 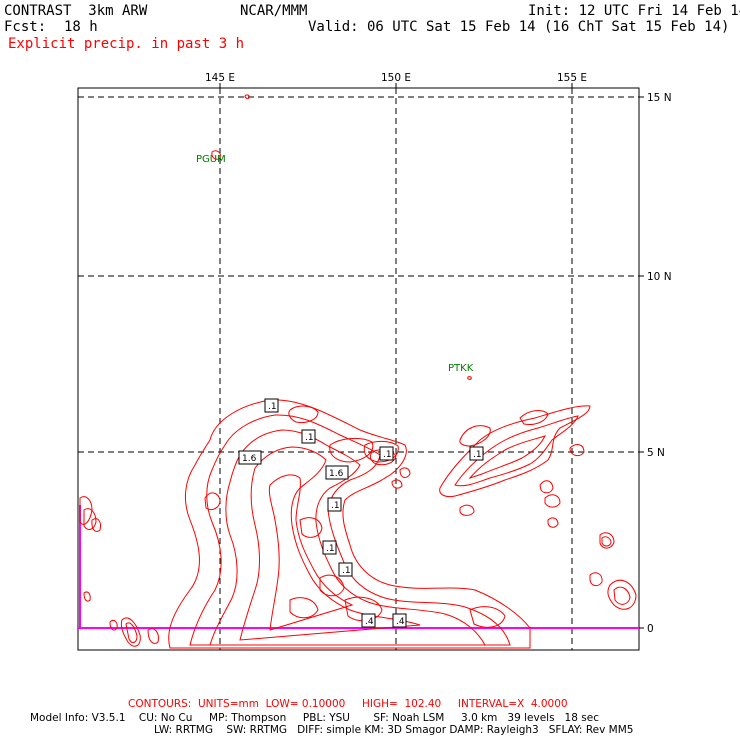 What do you see at coordinates (659, 98) in the screenshot?
I see `lat-label-15n: 15 N` at bounding box center [659, 98].